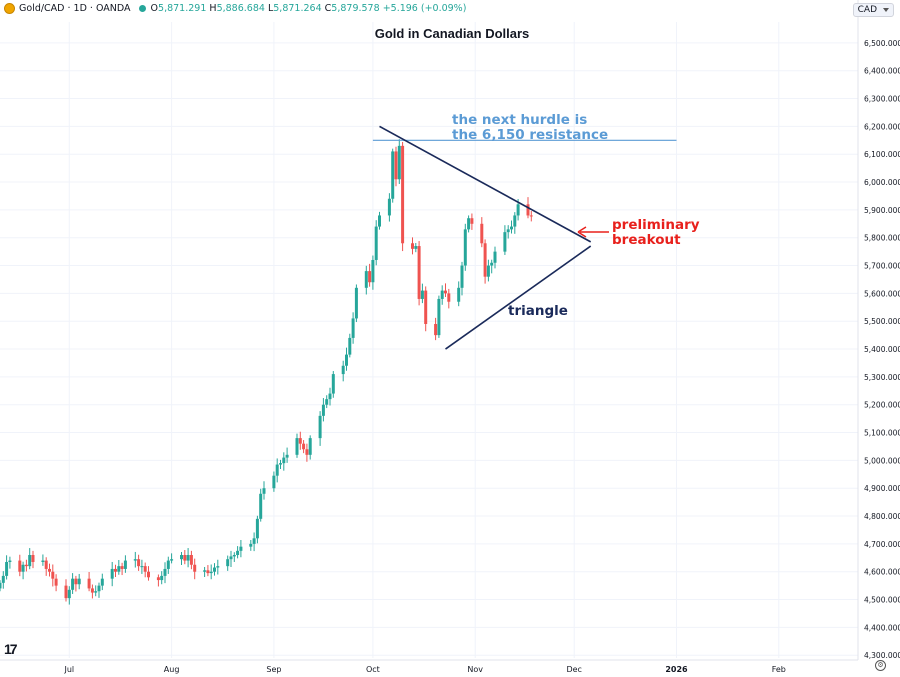 Image resolution: width=900 pixels, height=677 pixels. I want to click on y-tick-label: 5,800.000, so click(882, 238).